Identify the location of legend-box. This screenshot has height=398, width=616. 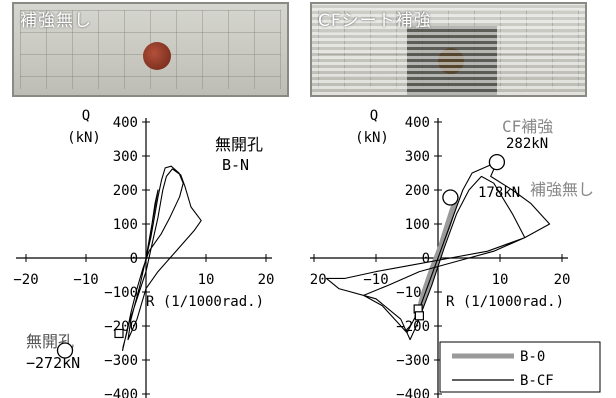
(520, 367).